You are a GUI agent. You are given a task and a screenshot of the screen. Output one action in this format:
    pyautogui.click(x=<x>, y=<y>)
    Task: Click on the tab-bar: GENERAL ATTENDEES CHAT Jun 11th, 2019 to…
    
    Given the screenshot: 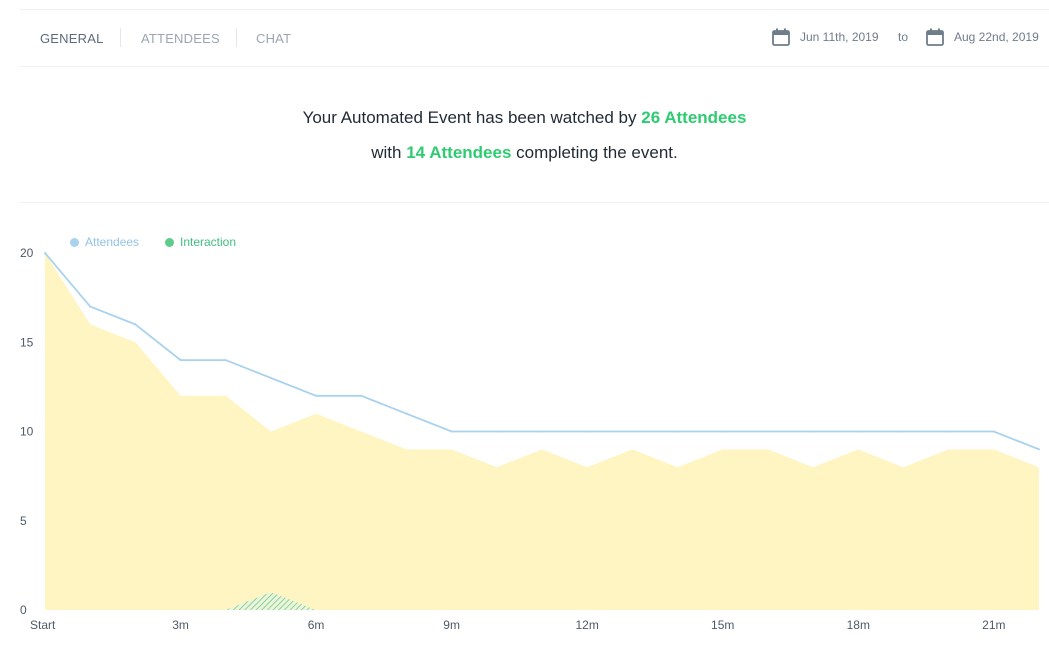 What is the action you would take?
    pyautogui.click(x=534, y=38)
    